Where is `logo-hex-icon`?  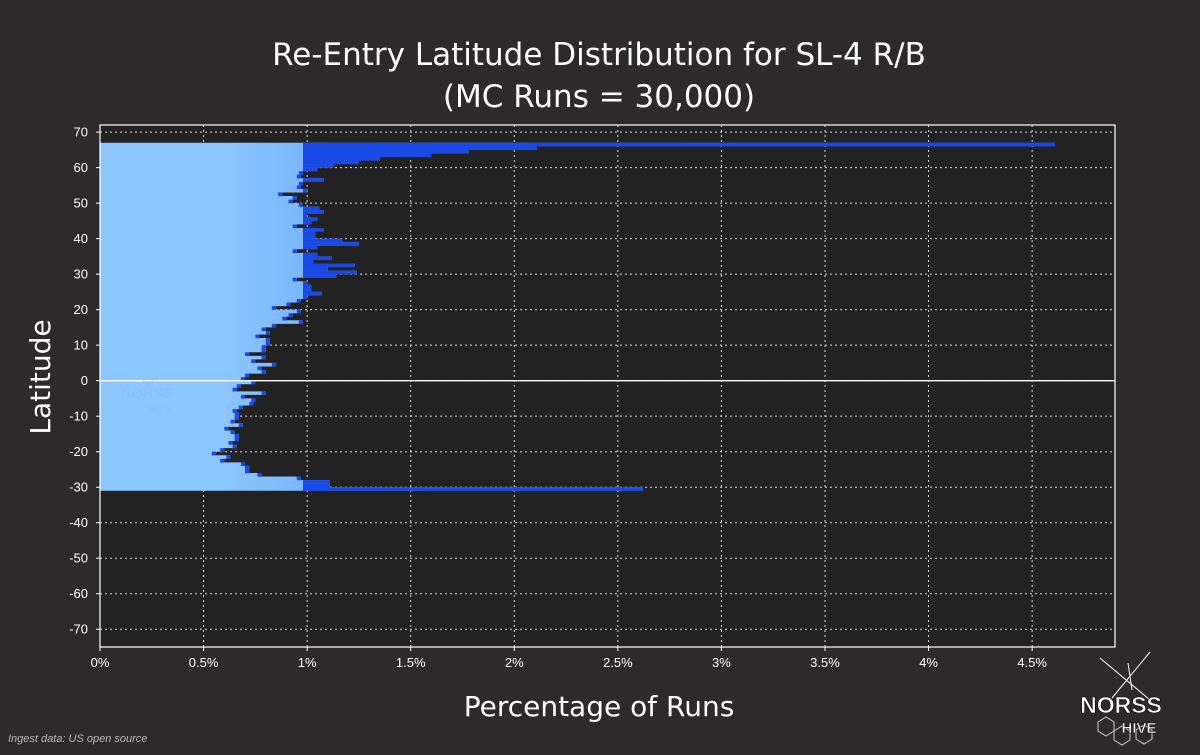 logo-hex-icon is located at coordinates (1125, 731).